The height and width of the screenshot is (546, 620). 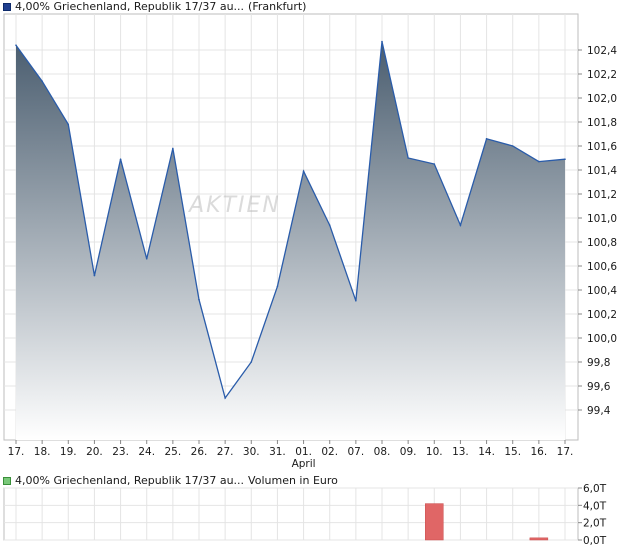 What do you see at coordinates (599, 387) in the screenshot?
I see `price-y-tick-label: 99,6` at bounding box center [599, 387].